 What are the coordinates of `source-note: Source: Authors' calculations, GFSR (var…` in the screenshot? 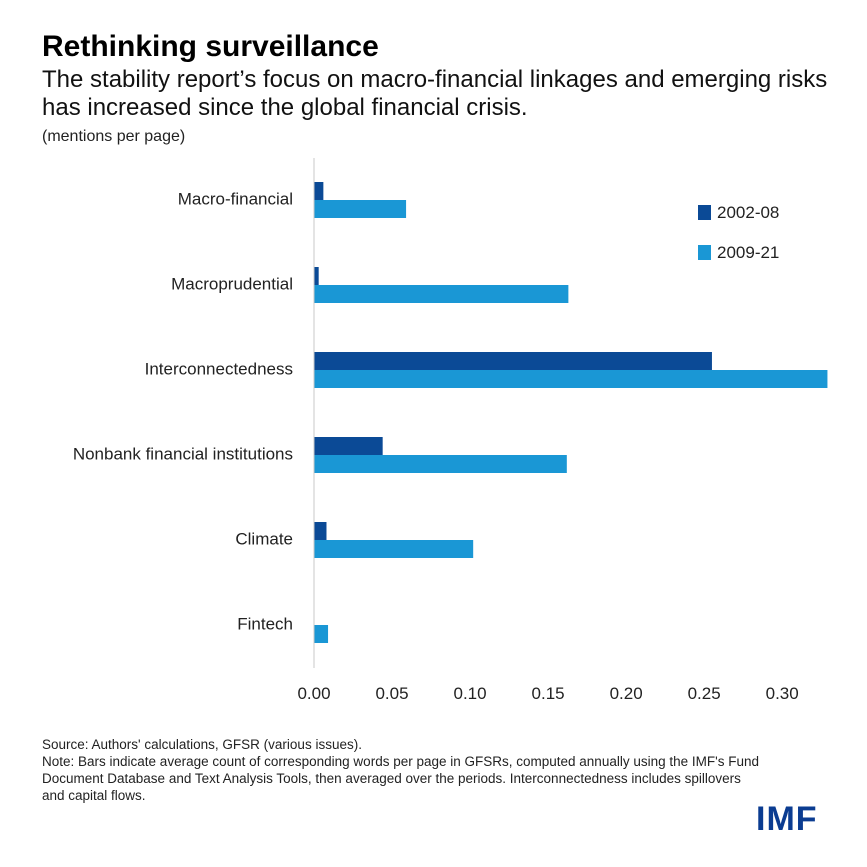 It's located at (202, 744).